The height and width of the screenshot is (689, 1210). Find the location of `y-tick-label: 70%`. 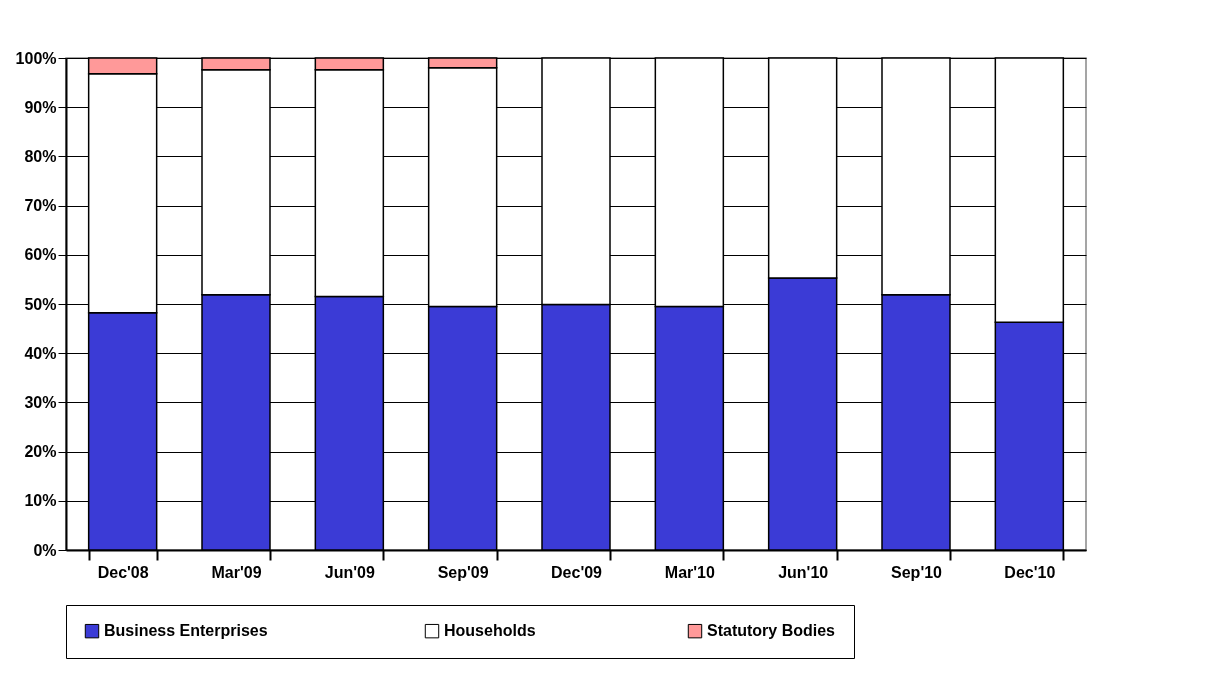

y-tick-label: 70% is located at coordinates (40, 206).